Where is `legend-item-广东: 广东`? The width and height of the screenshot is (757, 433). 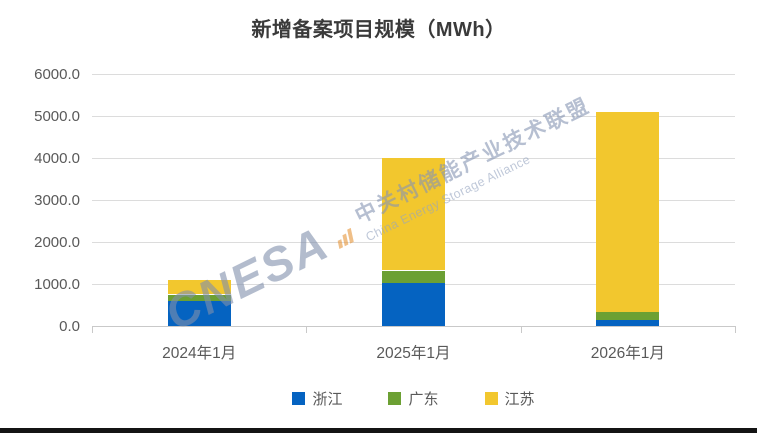
legend-item-广东: 广东 is located at coordinates (413, 398).